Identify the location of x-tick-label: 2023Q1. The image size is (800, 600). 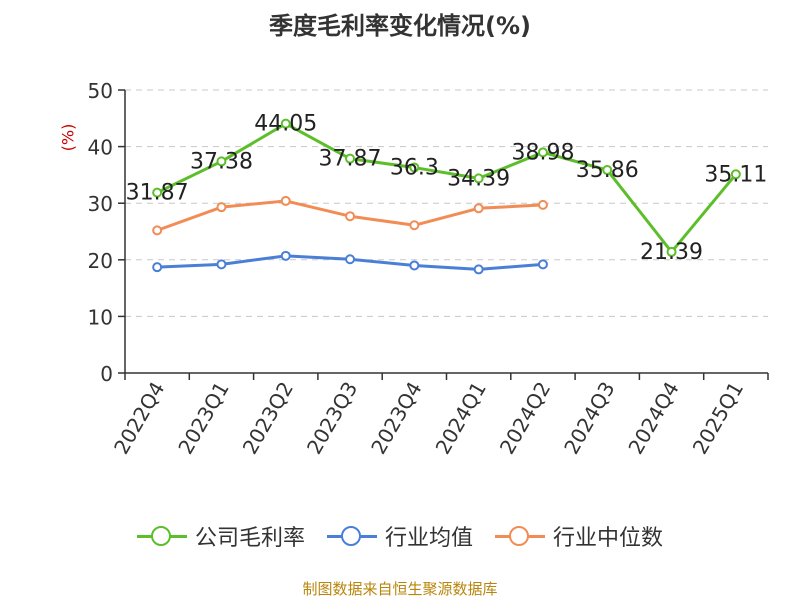
(203, 418).